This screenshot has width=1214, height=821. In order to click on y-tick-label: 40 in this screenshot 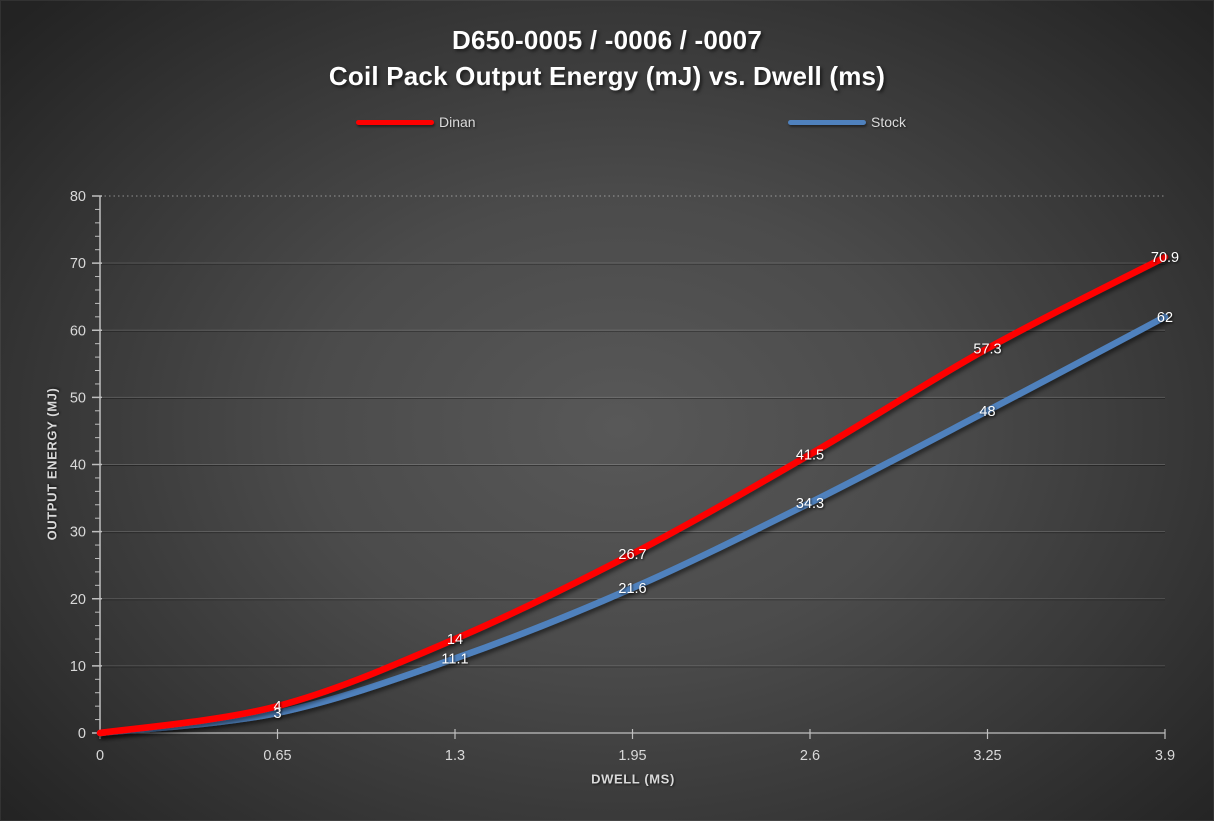, I will do `click(78, 466)`.